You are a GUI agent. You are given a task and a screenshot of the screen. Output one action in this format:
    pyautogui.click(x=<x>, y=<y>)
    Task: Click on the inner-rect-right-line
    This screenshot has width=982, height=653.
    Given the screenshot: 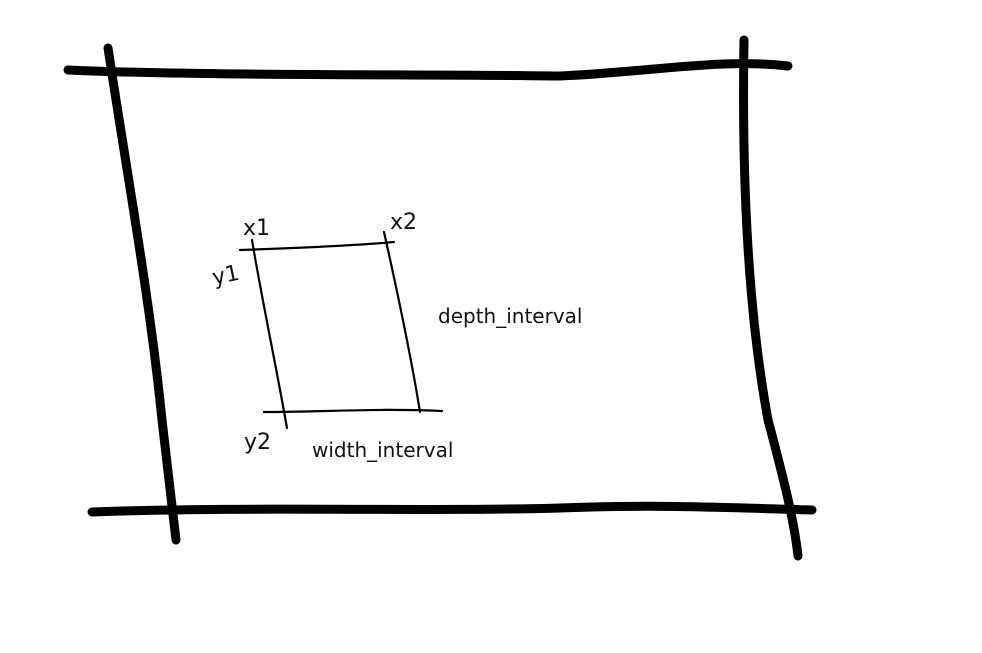 What is the action you would take?
    pyautogui.click(x=402, y=322)
    